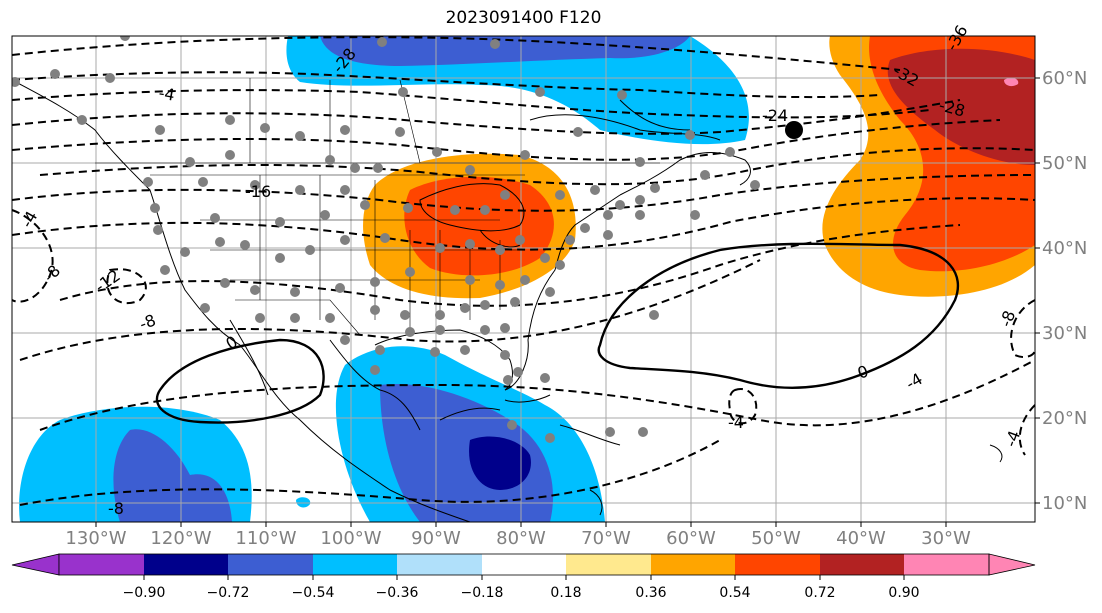  I want to click on lat-label: 40°N, so click(1064, 248).